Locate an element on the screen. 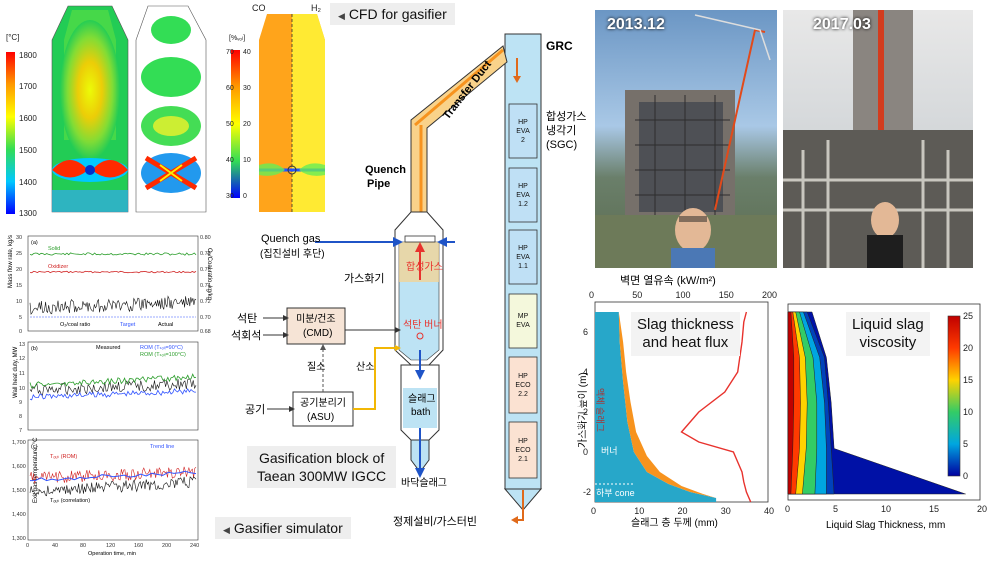 This screenshot has height=562, width=988. bottom-slag-label: 바닥슬래그 is located at coordinates (424, 483).